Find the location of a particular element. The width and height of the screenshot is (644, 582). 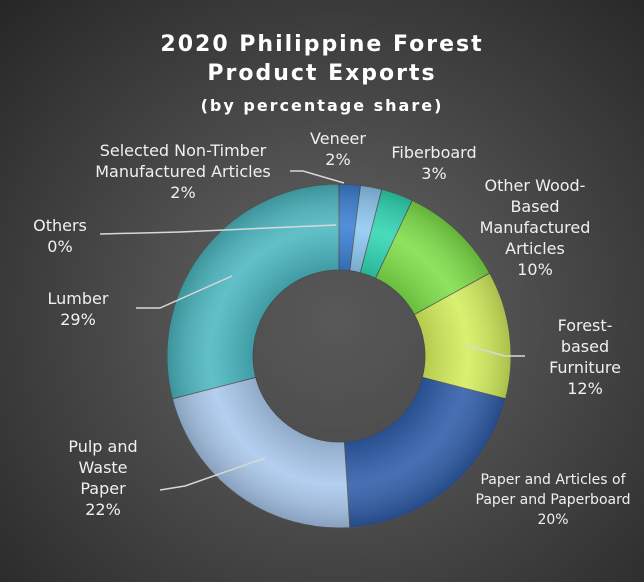

value-label: 20% is located at coordinates (553, 520).